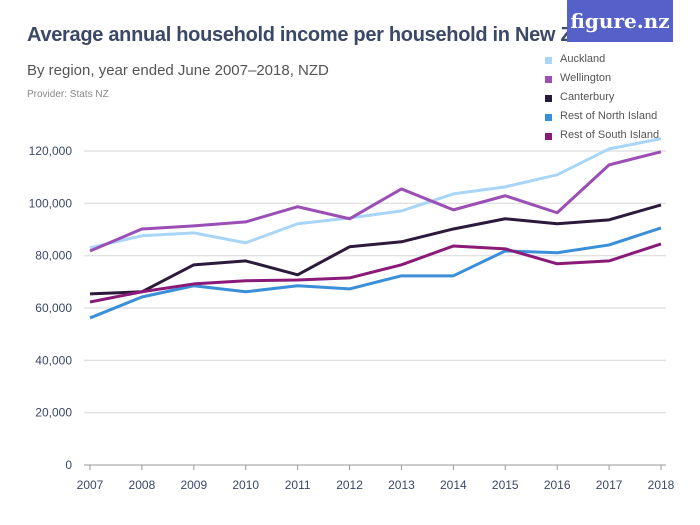  What do you see at coordinates (609, 485) in the screenshot?
I see `x-tick-label: 2017` at bounding box center [609, 485].